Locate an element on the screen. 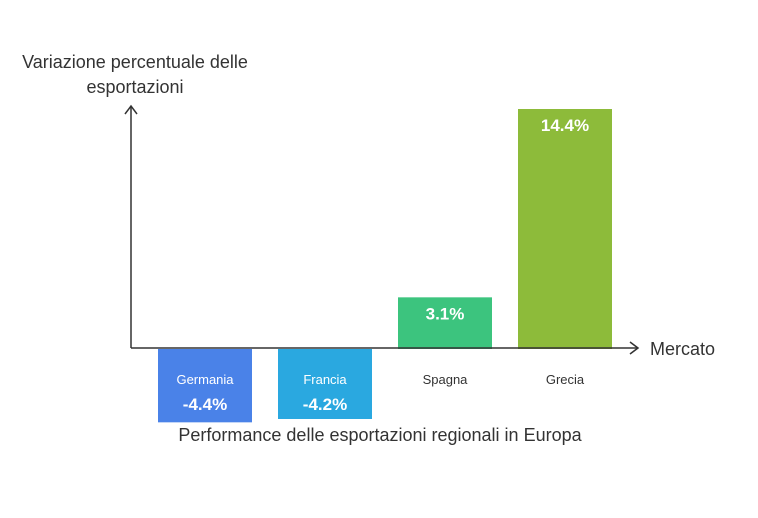 The width and height of the screenshot is (758, 518). category-label-grecia: Grecia is located at coordinates (565, 379).